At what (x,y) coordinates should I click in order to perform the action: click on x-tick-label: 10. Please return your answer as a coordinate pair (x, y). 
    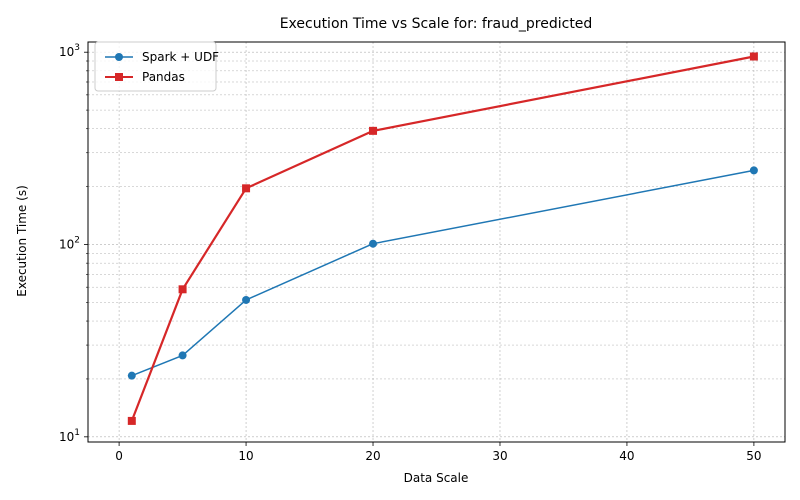
    Looking at the image, I should click on (245, 456).